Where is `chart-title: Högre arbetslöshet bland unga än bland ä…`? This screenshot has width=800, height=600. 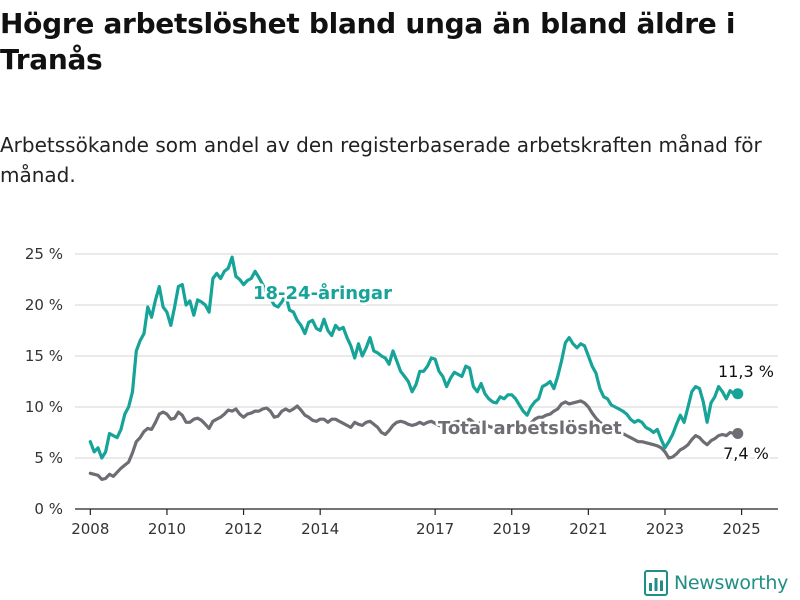 chart-title: Högre arbetslöshet bland unga än bland ä… is located at coordinates (368, 41).